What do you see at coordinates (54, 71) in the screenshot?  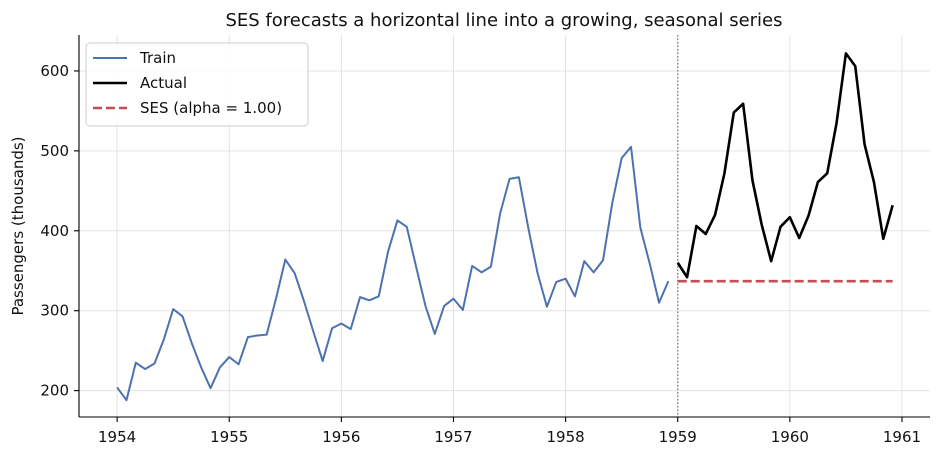 I see `y-tick-label: 600` at bounding box center [54, 71].